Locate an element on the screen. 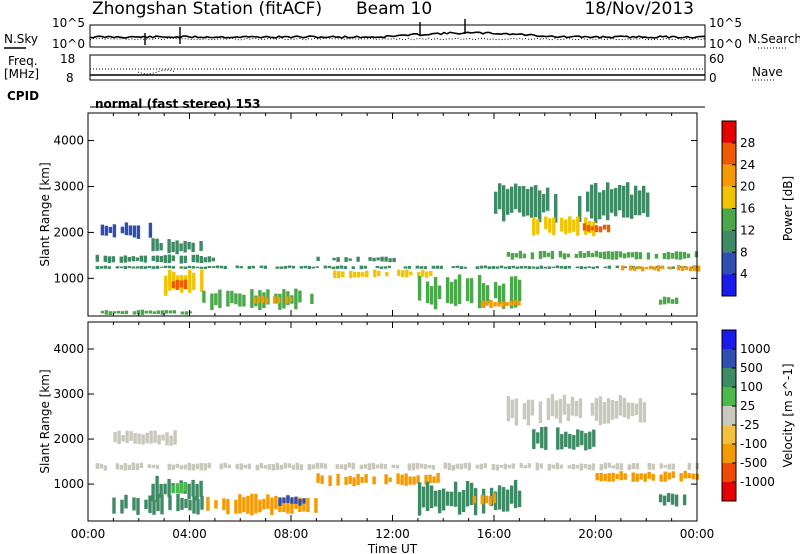 Image resolution: width=800 pixels, height=554 pixels. colorbar-tick-label: 100 is located at coordinates (751, 387).